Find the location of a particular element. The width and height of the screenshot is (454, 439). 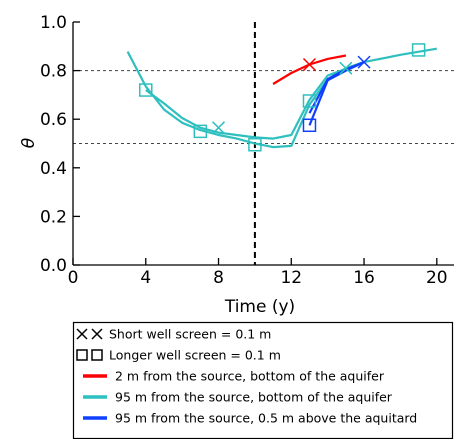

y-tick-label: 0.8 is located at coordinates (53, 72).